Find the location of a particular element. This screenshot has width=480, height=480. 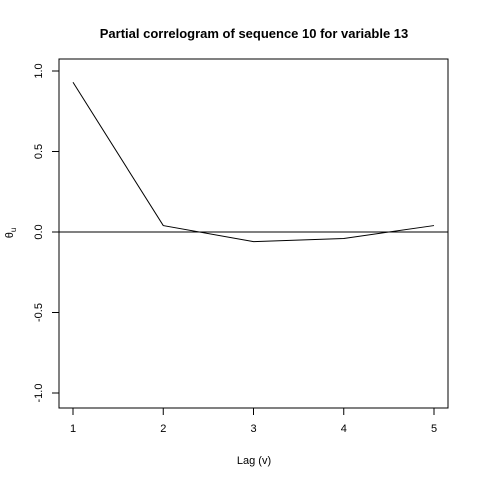

y-tick-label: 0.5 is located at coordinates (39, 151).